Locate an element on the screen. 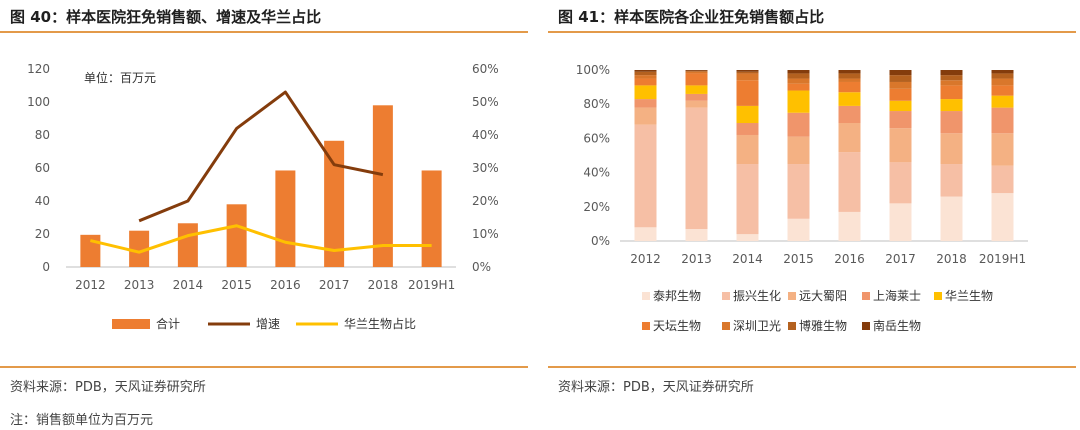  left-source-rule is located at coordinates (264, 367).